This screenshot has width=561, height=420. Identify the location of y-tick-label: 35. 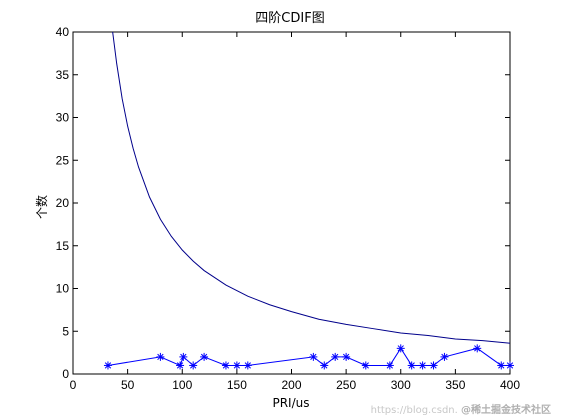
(63, 75).